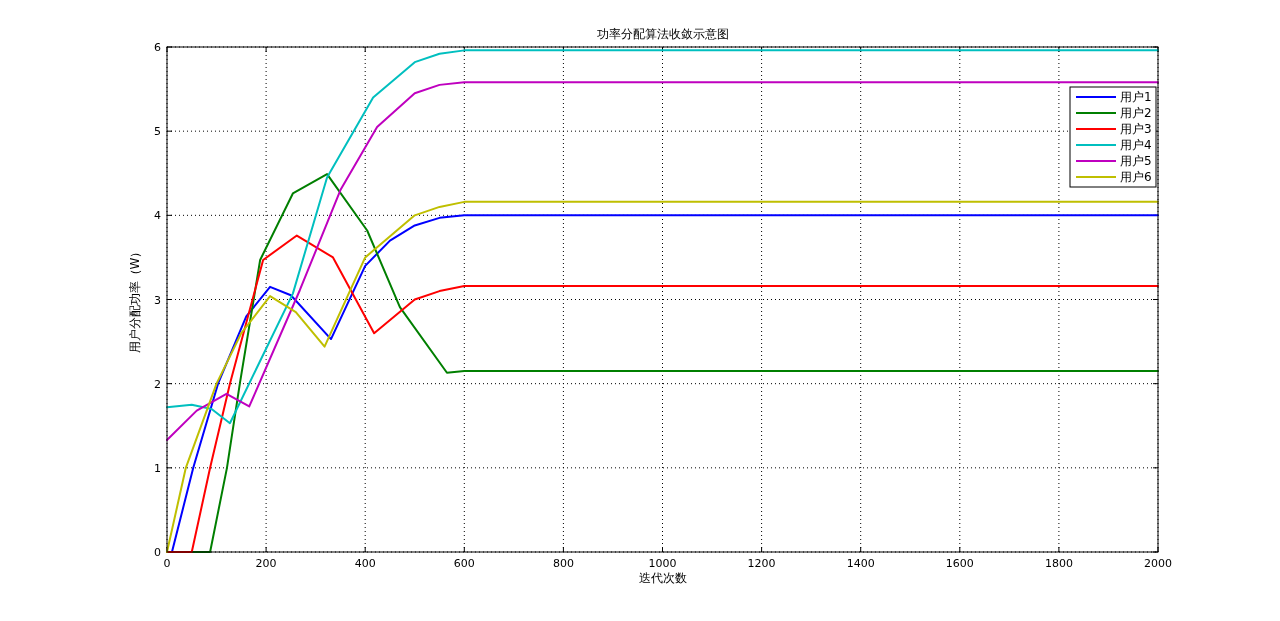 Image resolution: width=1280 pixels, height=621 pixels. Describe the element at coordinates (959, 563) in the screenshot. I see `x-tick-label: 1600` at that location.